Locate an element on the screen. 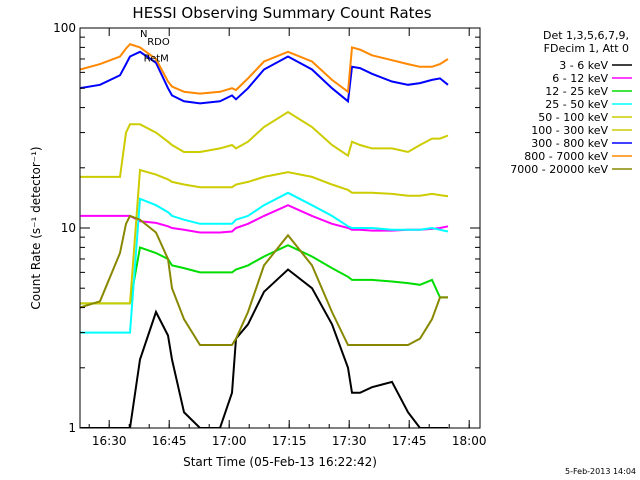 The width and height of the screenshot is (640, 480). legend-entry-7: 300 - 800 keV is located at coordinates (569, 143).